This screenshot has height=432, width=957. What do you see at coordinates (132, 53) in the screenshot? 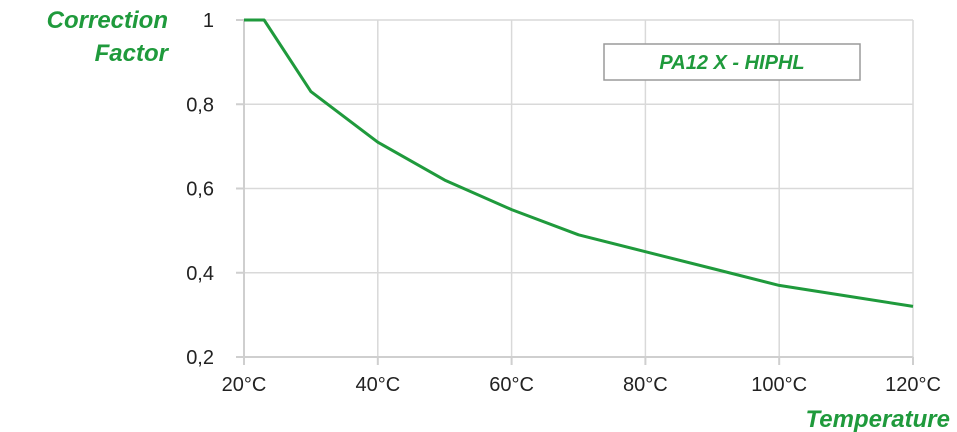
I see `y-axis-title-line-2: Factor` at bounding box center [132, 53].